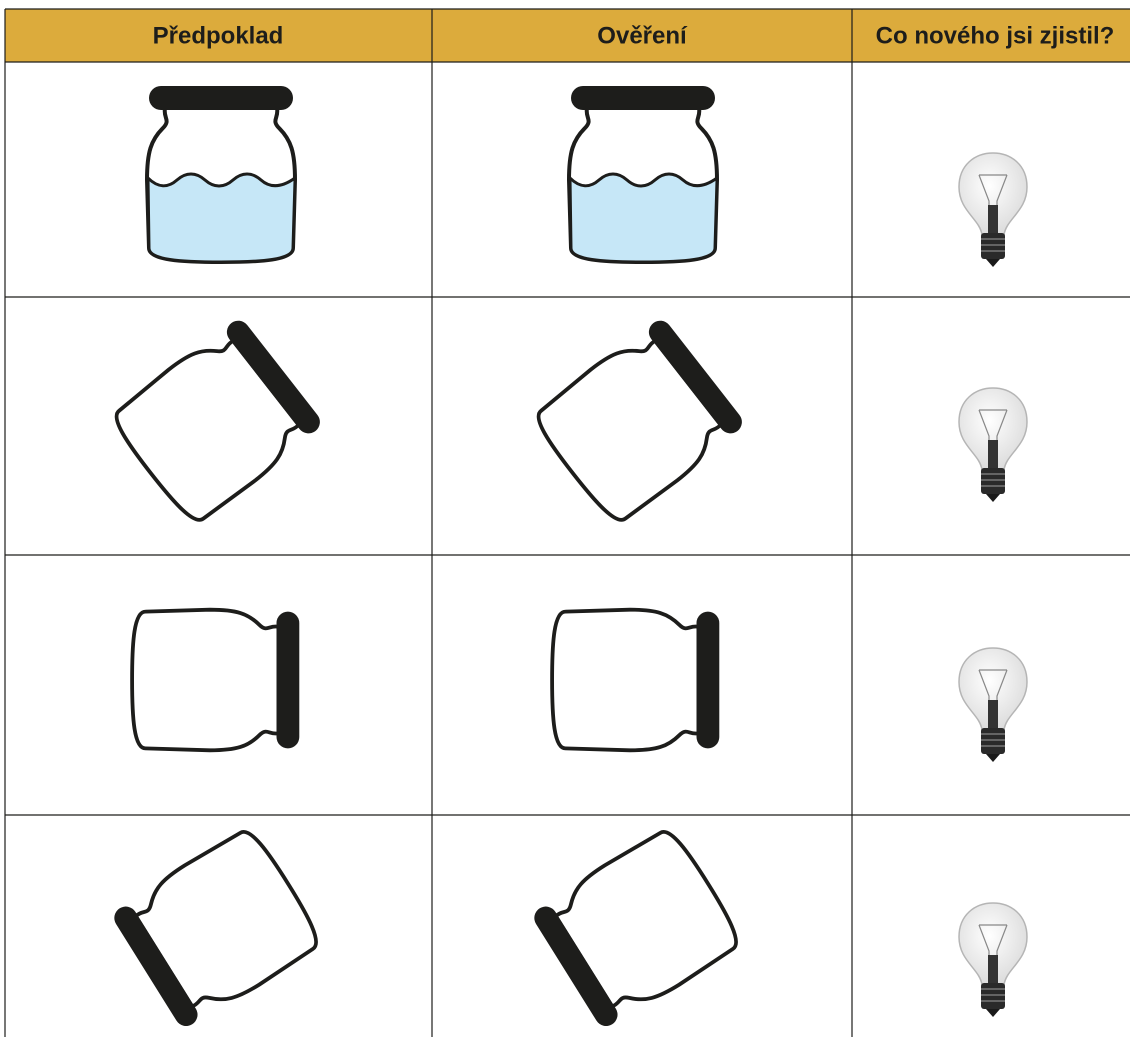 The height and width of the screenshot is (1037, 1130). Describe the element at coordinates (995, 35) in the screenshot. I see `header-cell: Co nového jsi zjistil?` at that location.